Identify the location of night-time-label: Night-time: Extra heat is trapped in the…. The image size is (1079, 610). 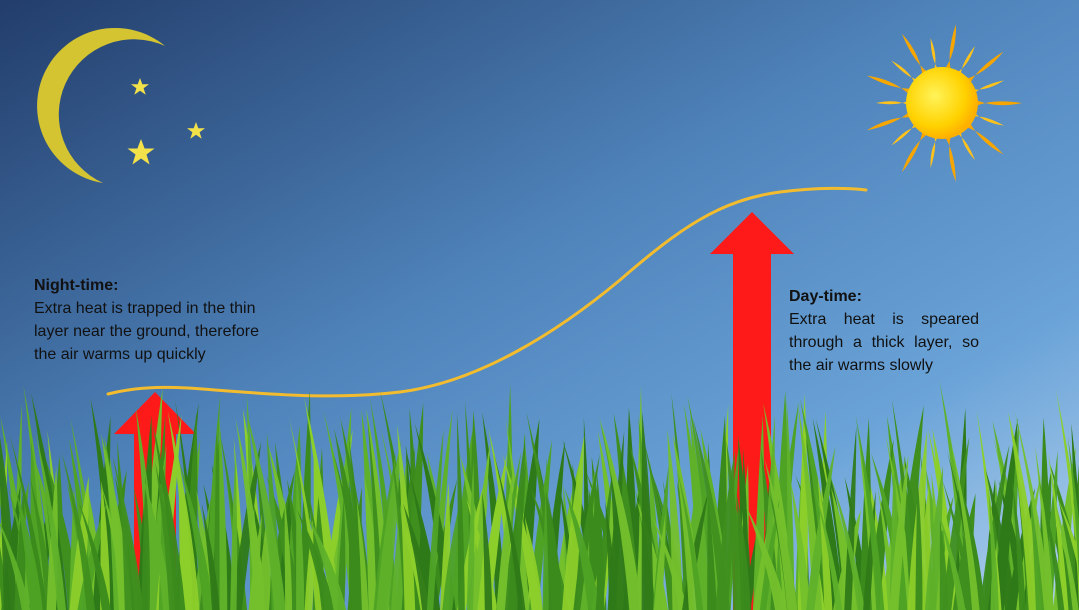
(150, 320).